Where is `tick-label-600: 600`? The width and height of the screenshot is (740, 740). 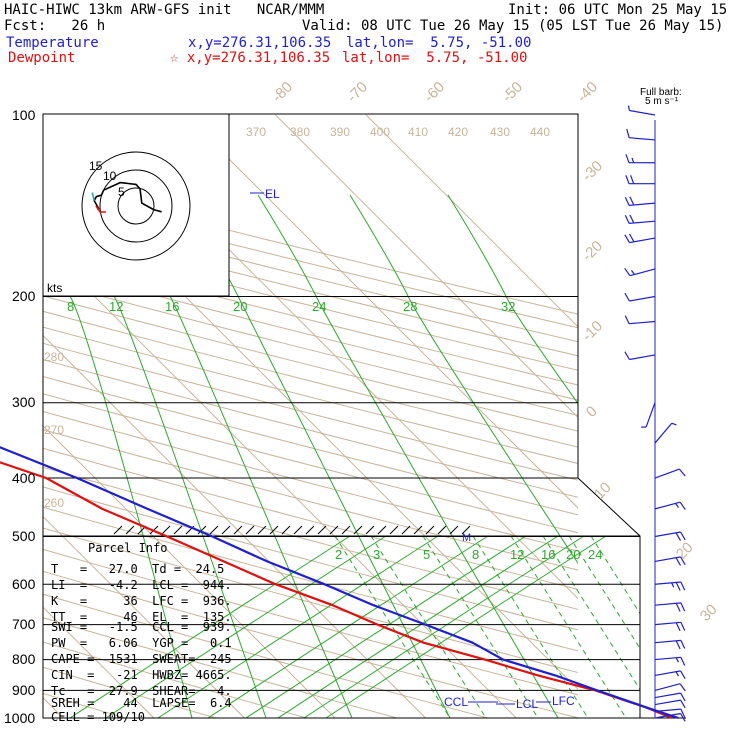 tick-label-600: 600 is located at coordinates (24, 584).